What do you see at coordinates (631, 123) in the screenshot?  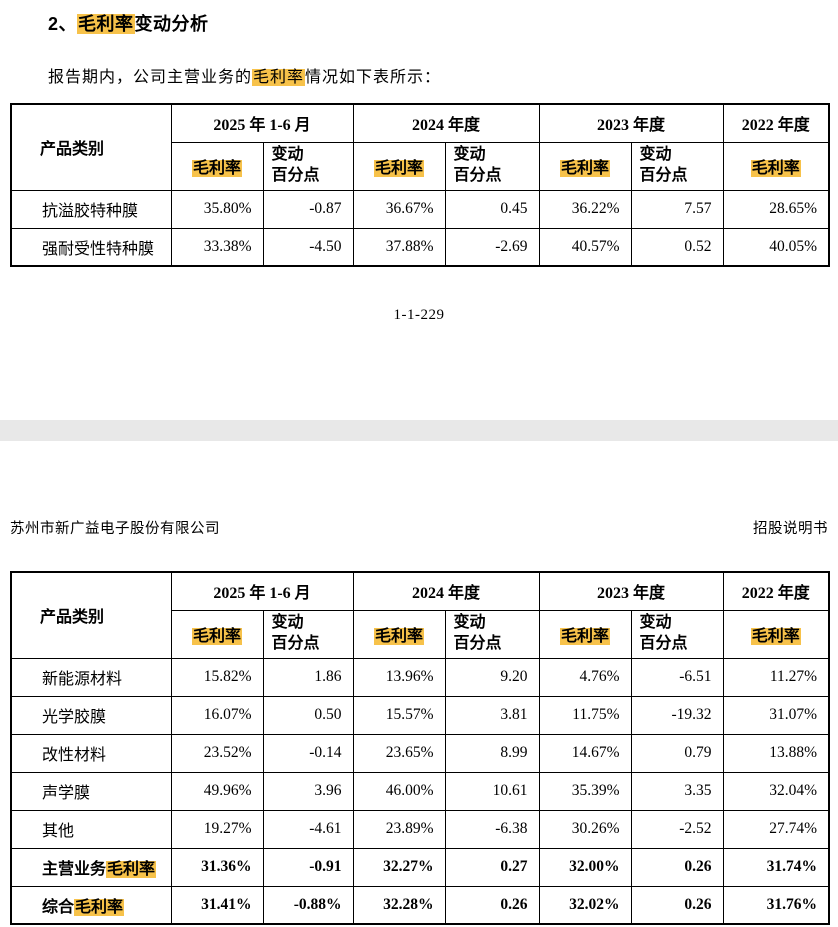 I see `period-header-2023: 2023 年度` at bounding box center [631, 123].